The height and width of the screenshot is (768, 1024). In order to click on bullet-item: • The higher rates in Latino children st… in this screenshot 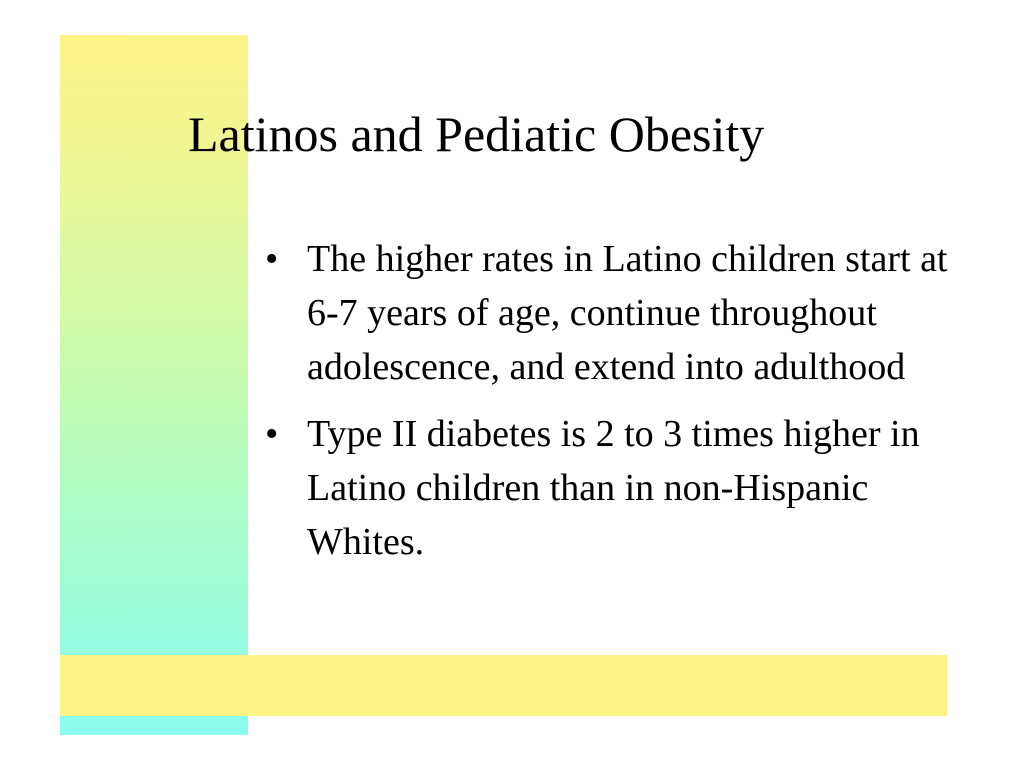, I will do `click(610, 313)`.